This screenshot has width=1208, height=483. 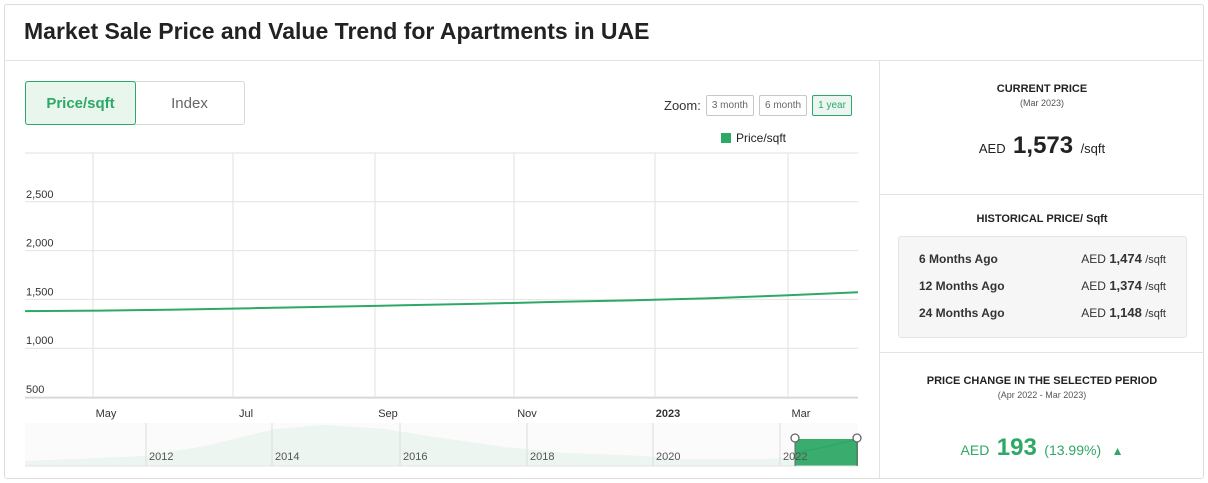 I want to click on current-price-number: 1,573, so click(x=1043, y=145).